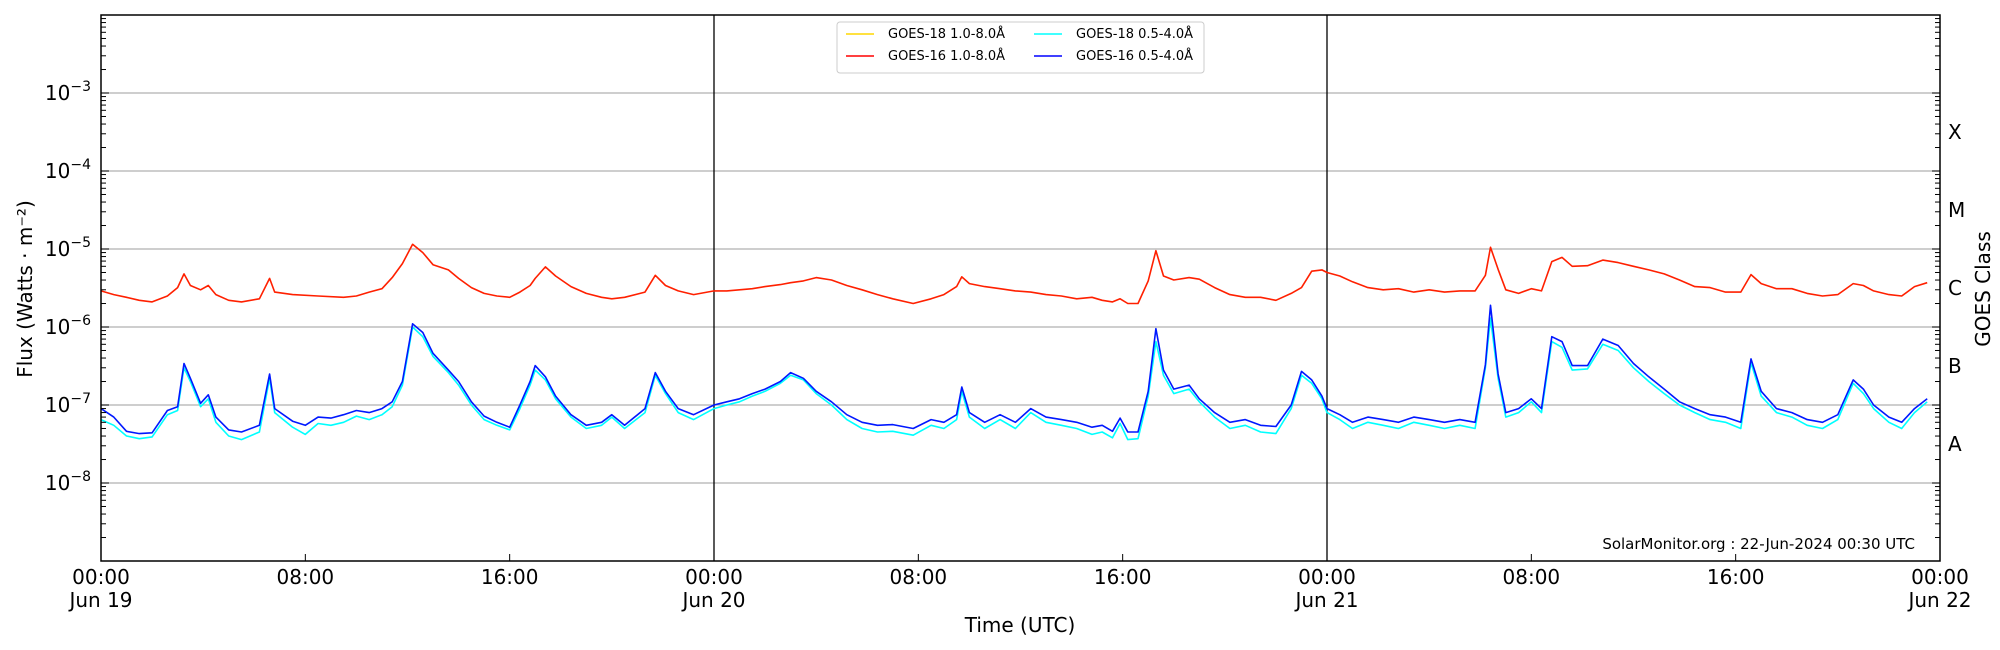  I want to click on goes-class-b: B, so click(1955, 366).